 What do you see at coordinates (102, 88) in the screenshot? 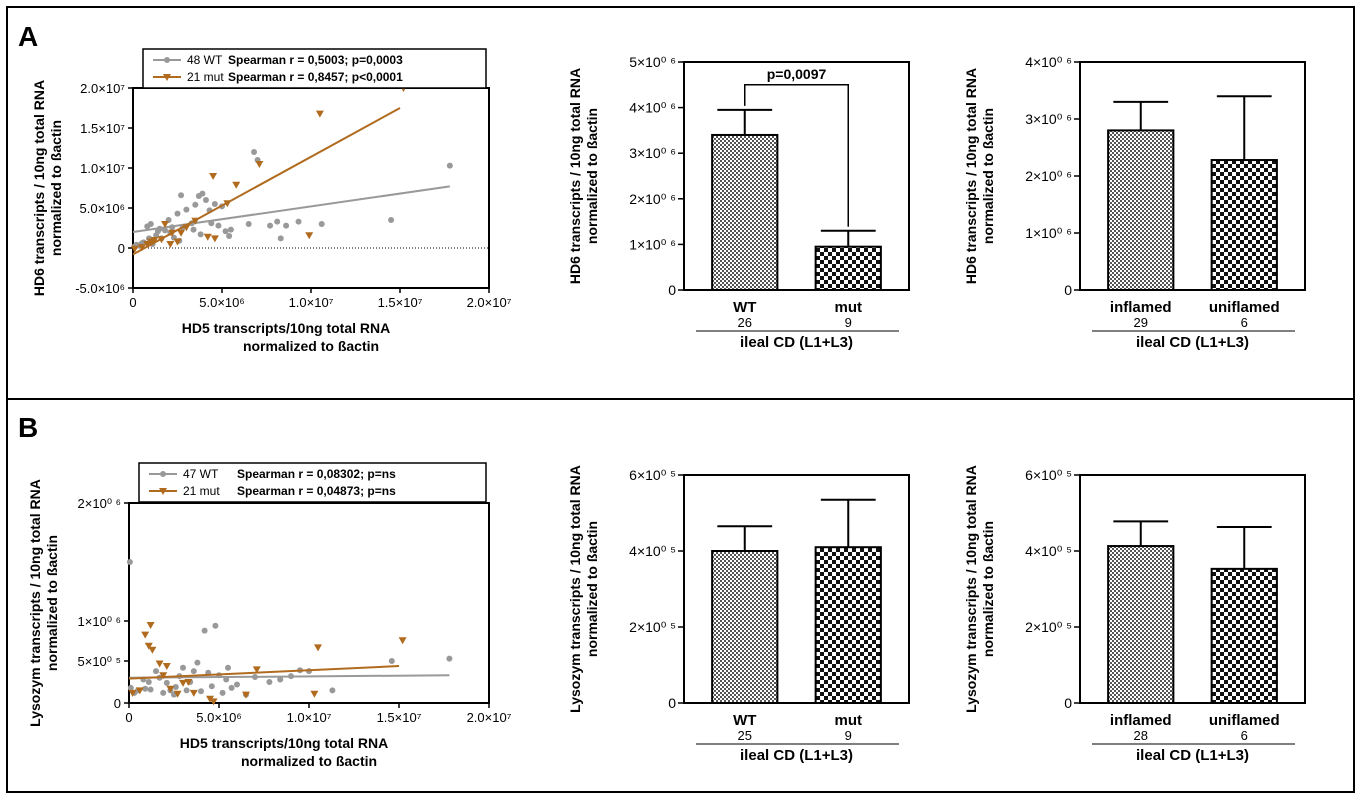
I see `y-tick-label: 2.0×10⁷` at bounding box center [102, 88].